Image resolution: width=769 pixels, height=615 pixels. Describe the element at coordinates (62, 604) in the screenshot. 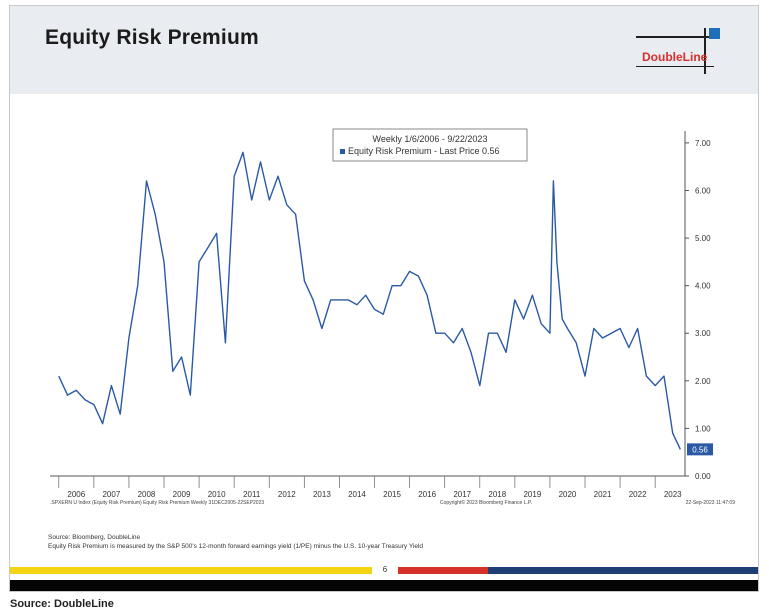

I see `source-caption: Source: DoubleLine` at that location.